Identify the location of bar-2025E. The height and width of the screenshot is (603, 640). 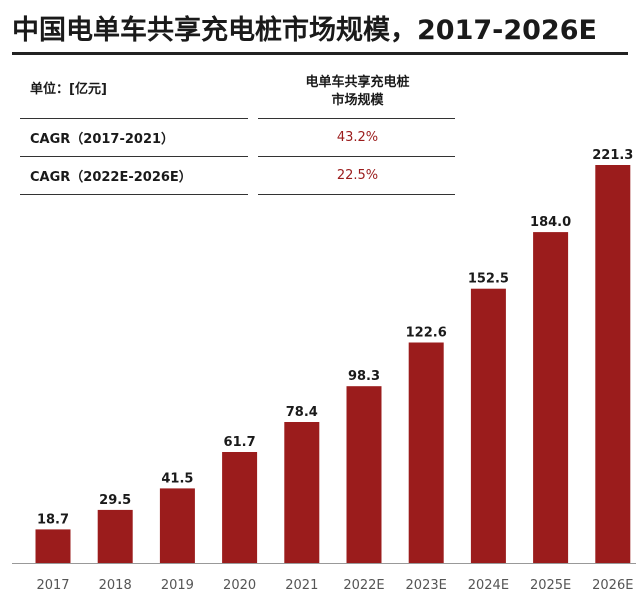
(551, 397).